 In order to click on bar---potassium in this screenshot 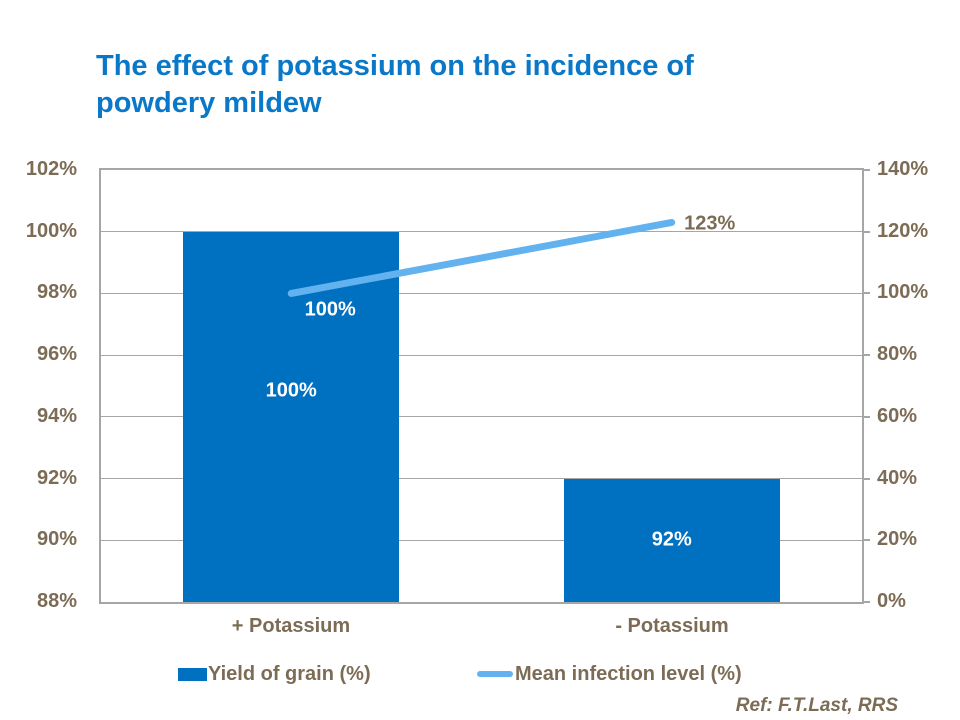, I will do `click(671, 540)`.